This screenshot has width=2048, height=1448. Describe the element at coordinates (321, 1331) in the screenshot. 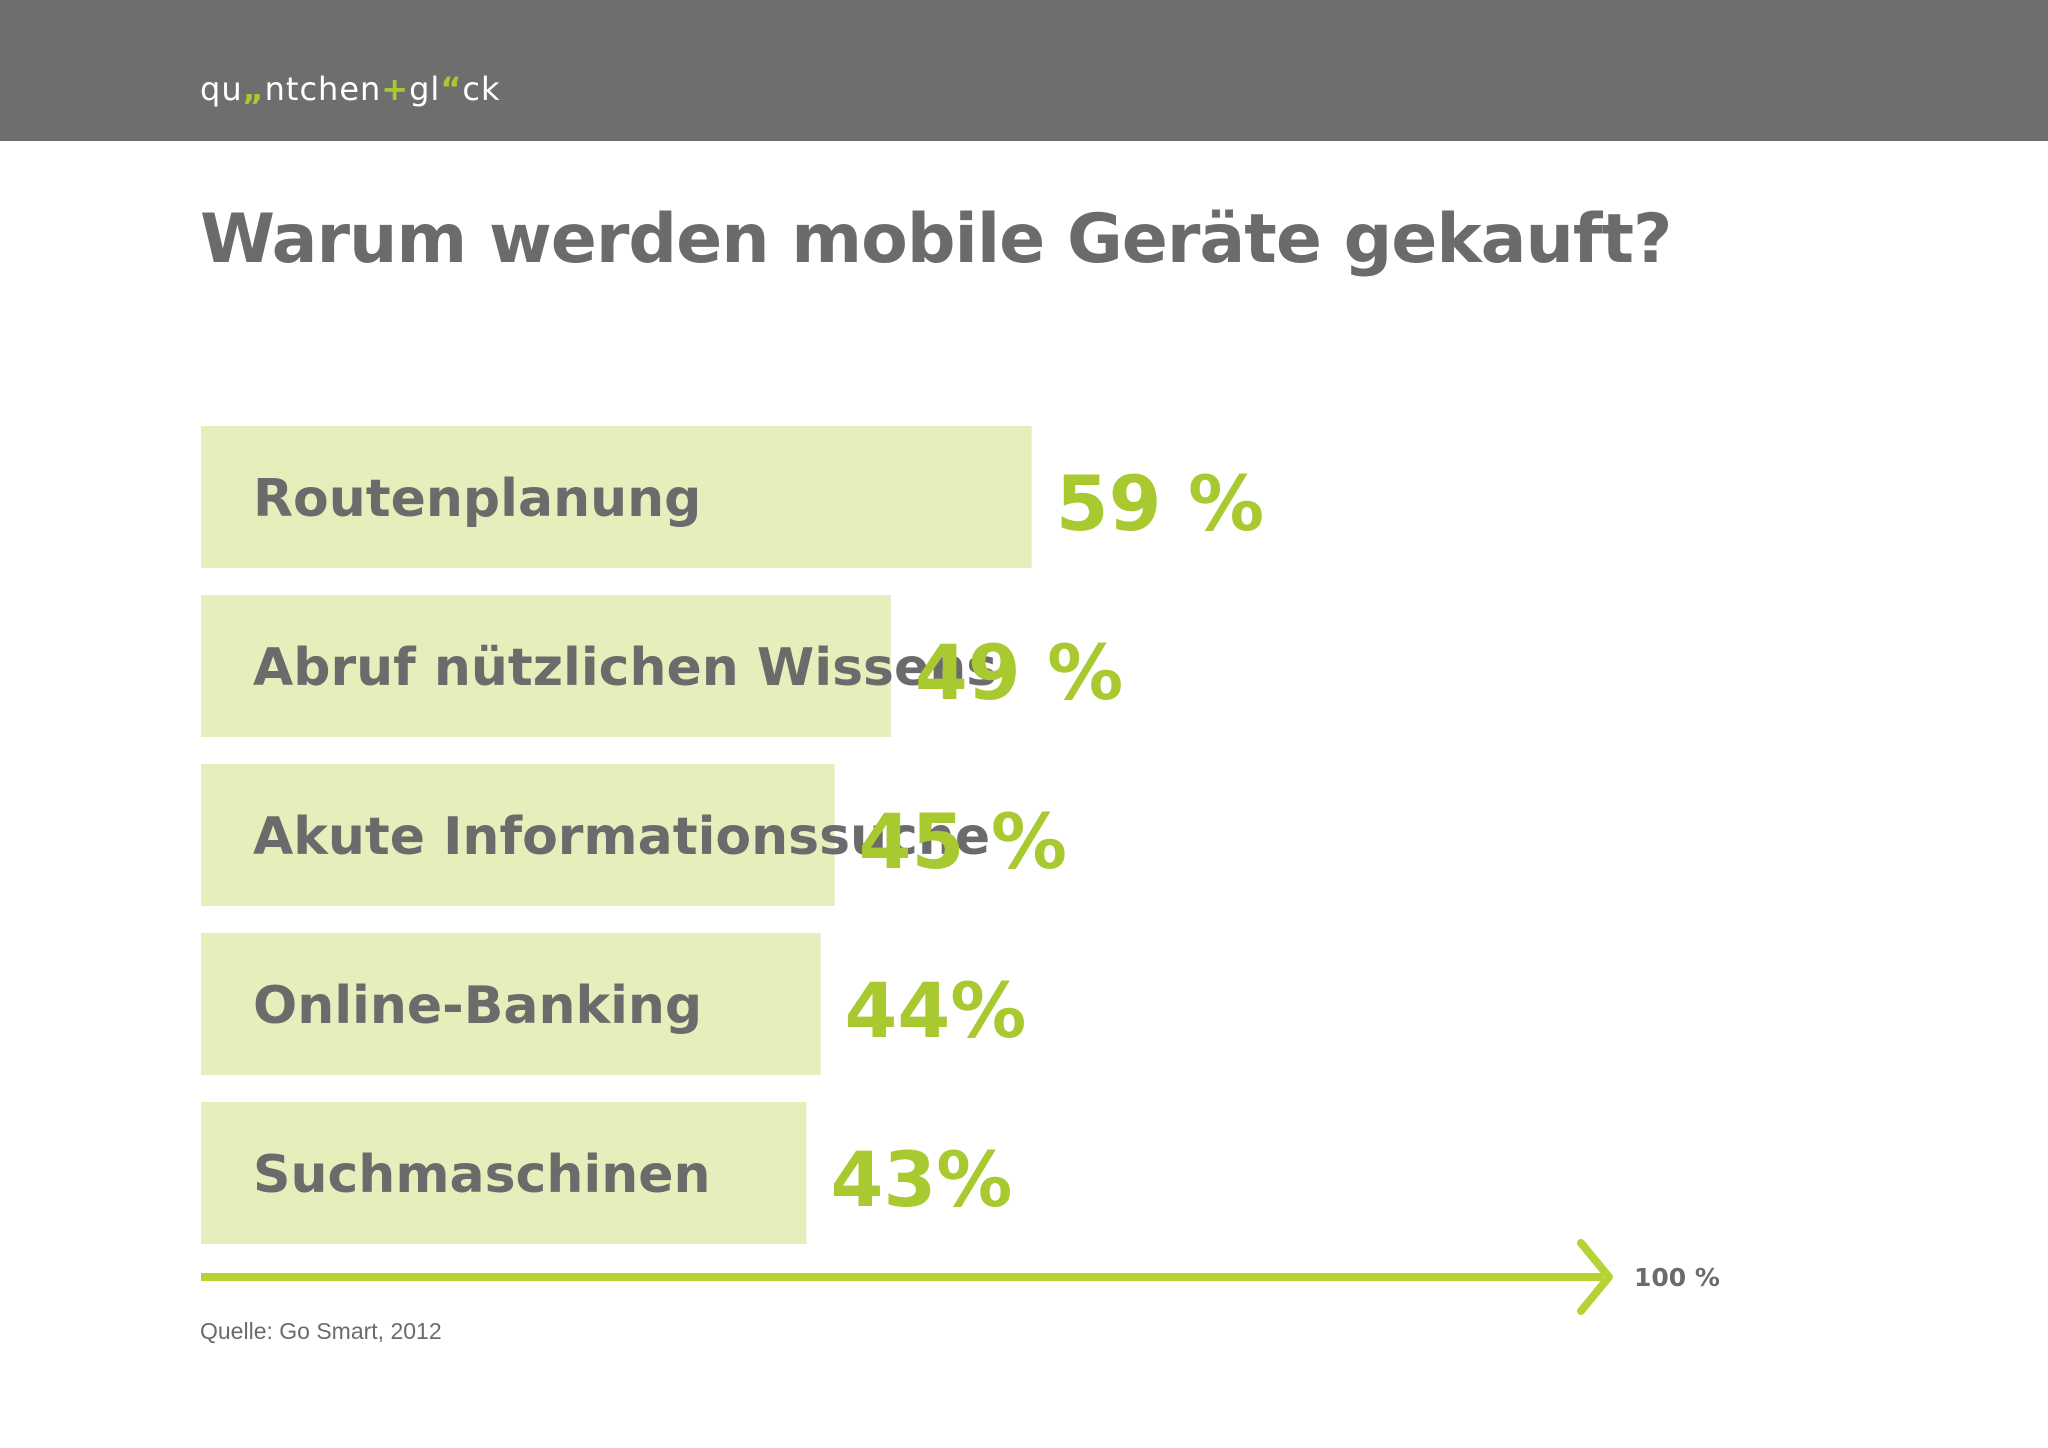

I see `source-note: Quelle: Go Smart, 2012` at that location.